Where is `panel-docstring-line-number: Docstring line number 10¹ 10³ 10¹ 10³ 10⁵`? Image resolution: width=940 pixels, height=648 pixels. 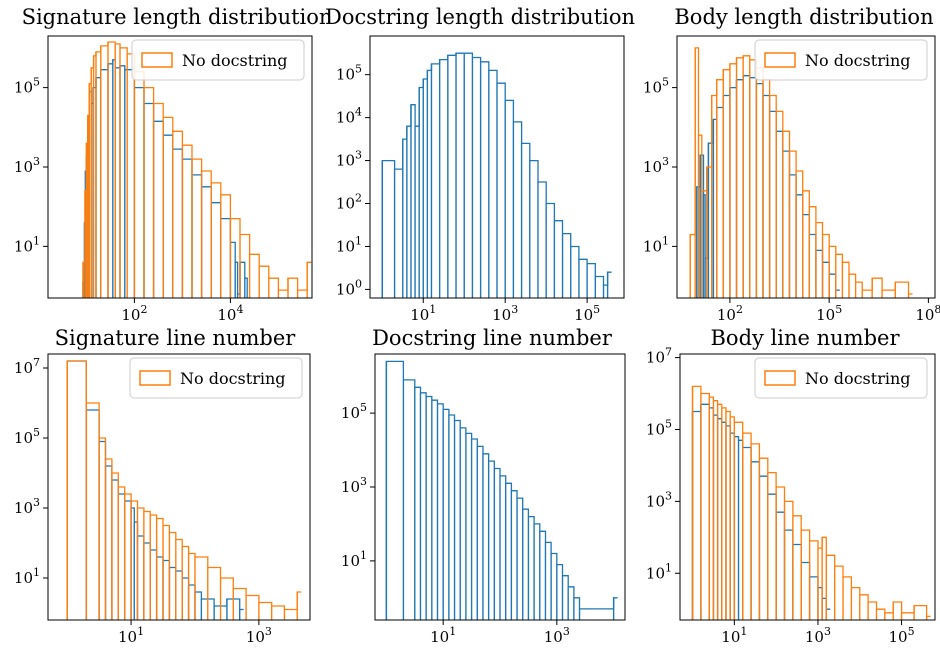
panel-docstring-line-number: Docstring line number 10¹ 10³ 10¹ 10³ 10⁵ is located at coordinates (483, 486).